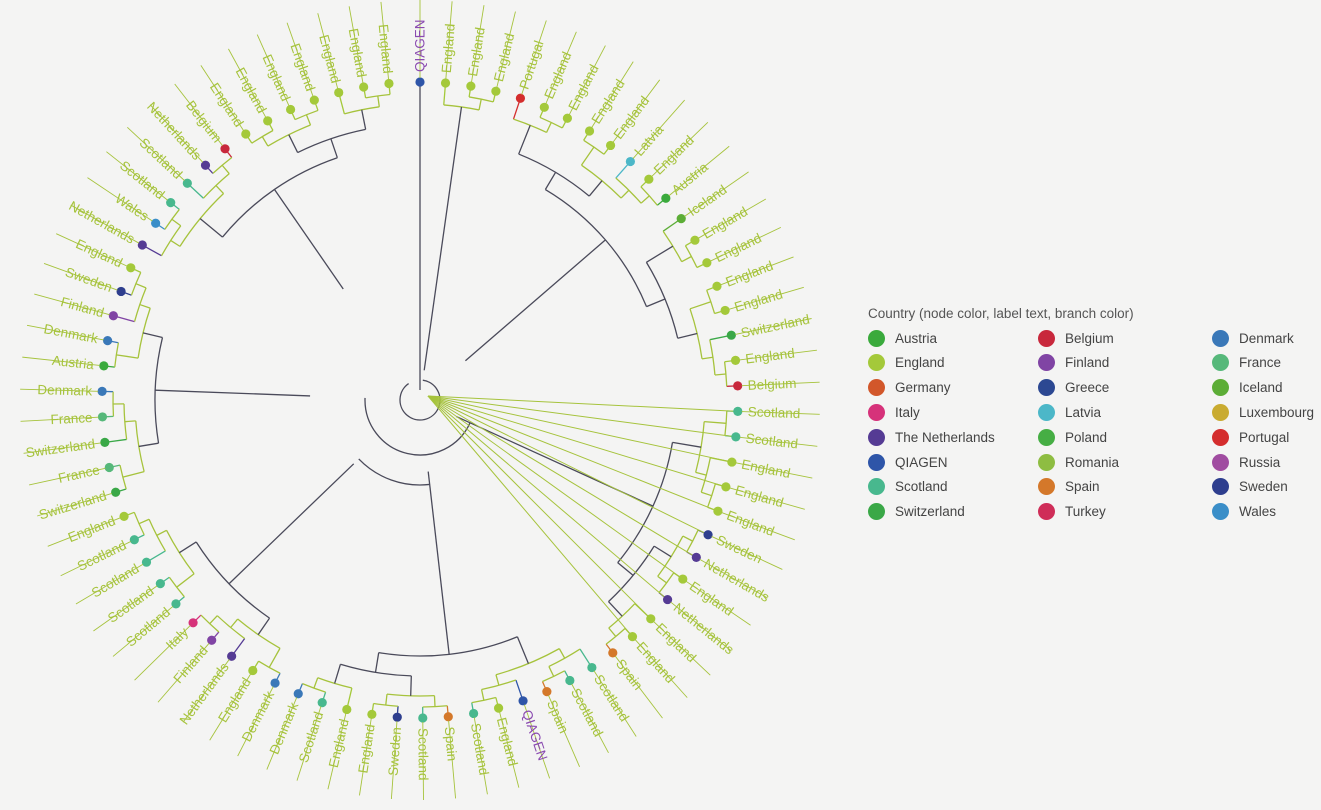 This screenshot has width=1321, height=810. What do you see at coordinates (1085, 512) in the screenshot?
I see `legend-label: Turkey` at bounding box center [1085, 512].